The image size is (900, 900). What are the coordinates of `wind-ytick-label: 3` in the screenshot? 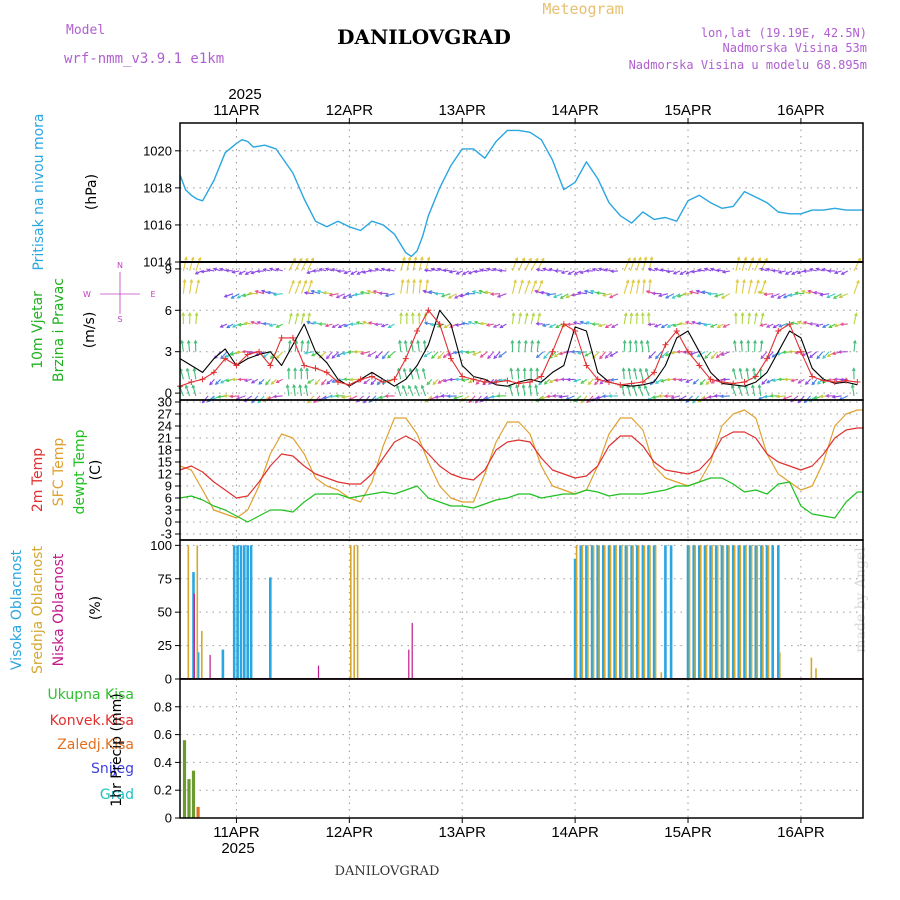 It's located at (168, 351).